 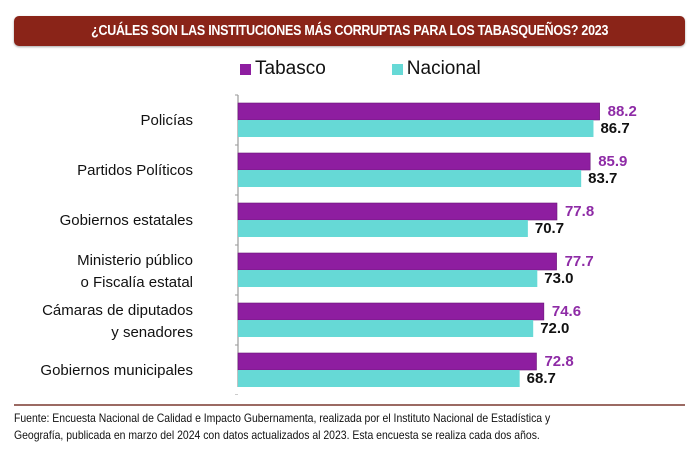 I want to click on data-label-tabasco: 72.8, so click(x=558, y=361).